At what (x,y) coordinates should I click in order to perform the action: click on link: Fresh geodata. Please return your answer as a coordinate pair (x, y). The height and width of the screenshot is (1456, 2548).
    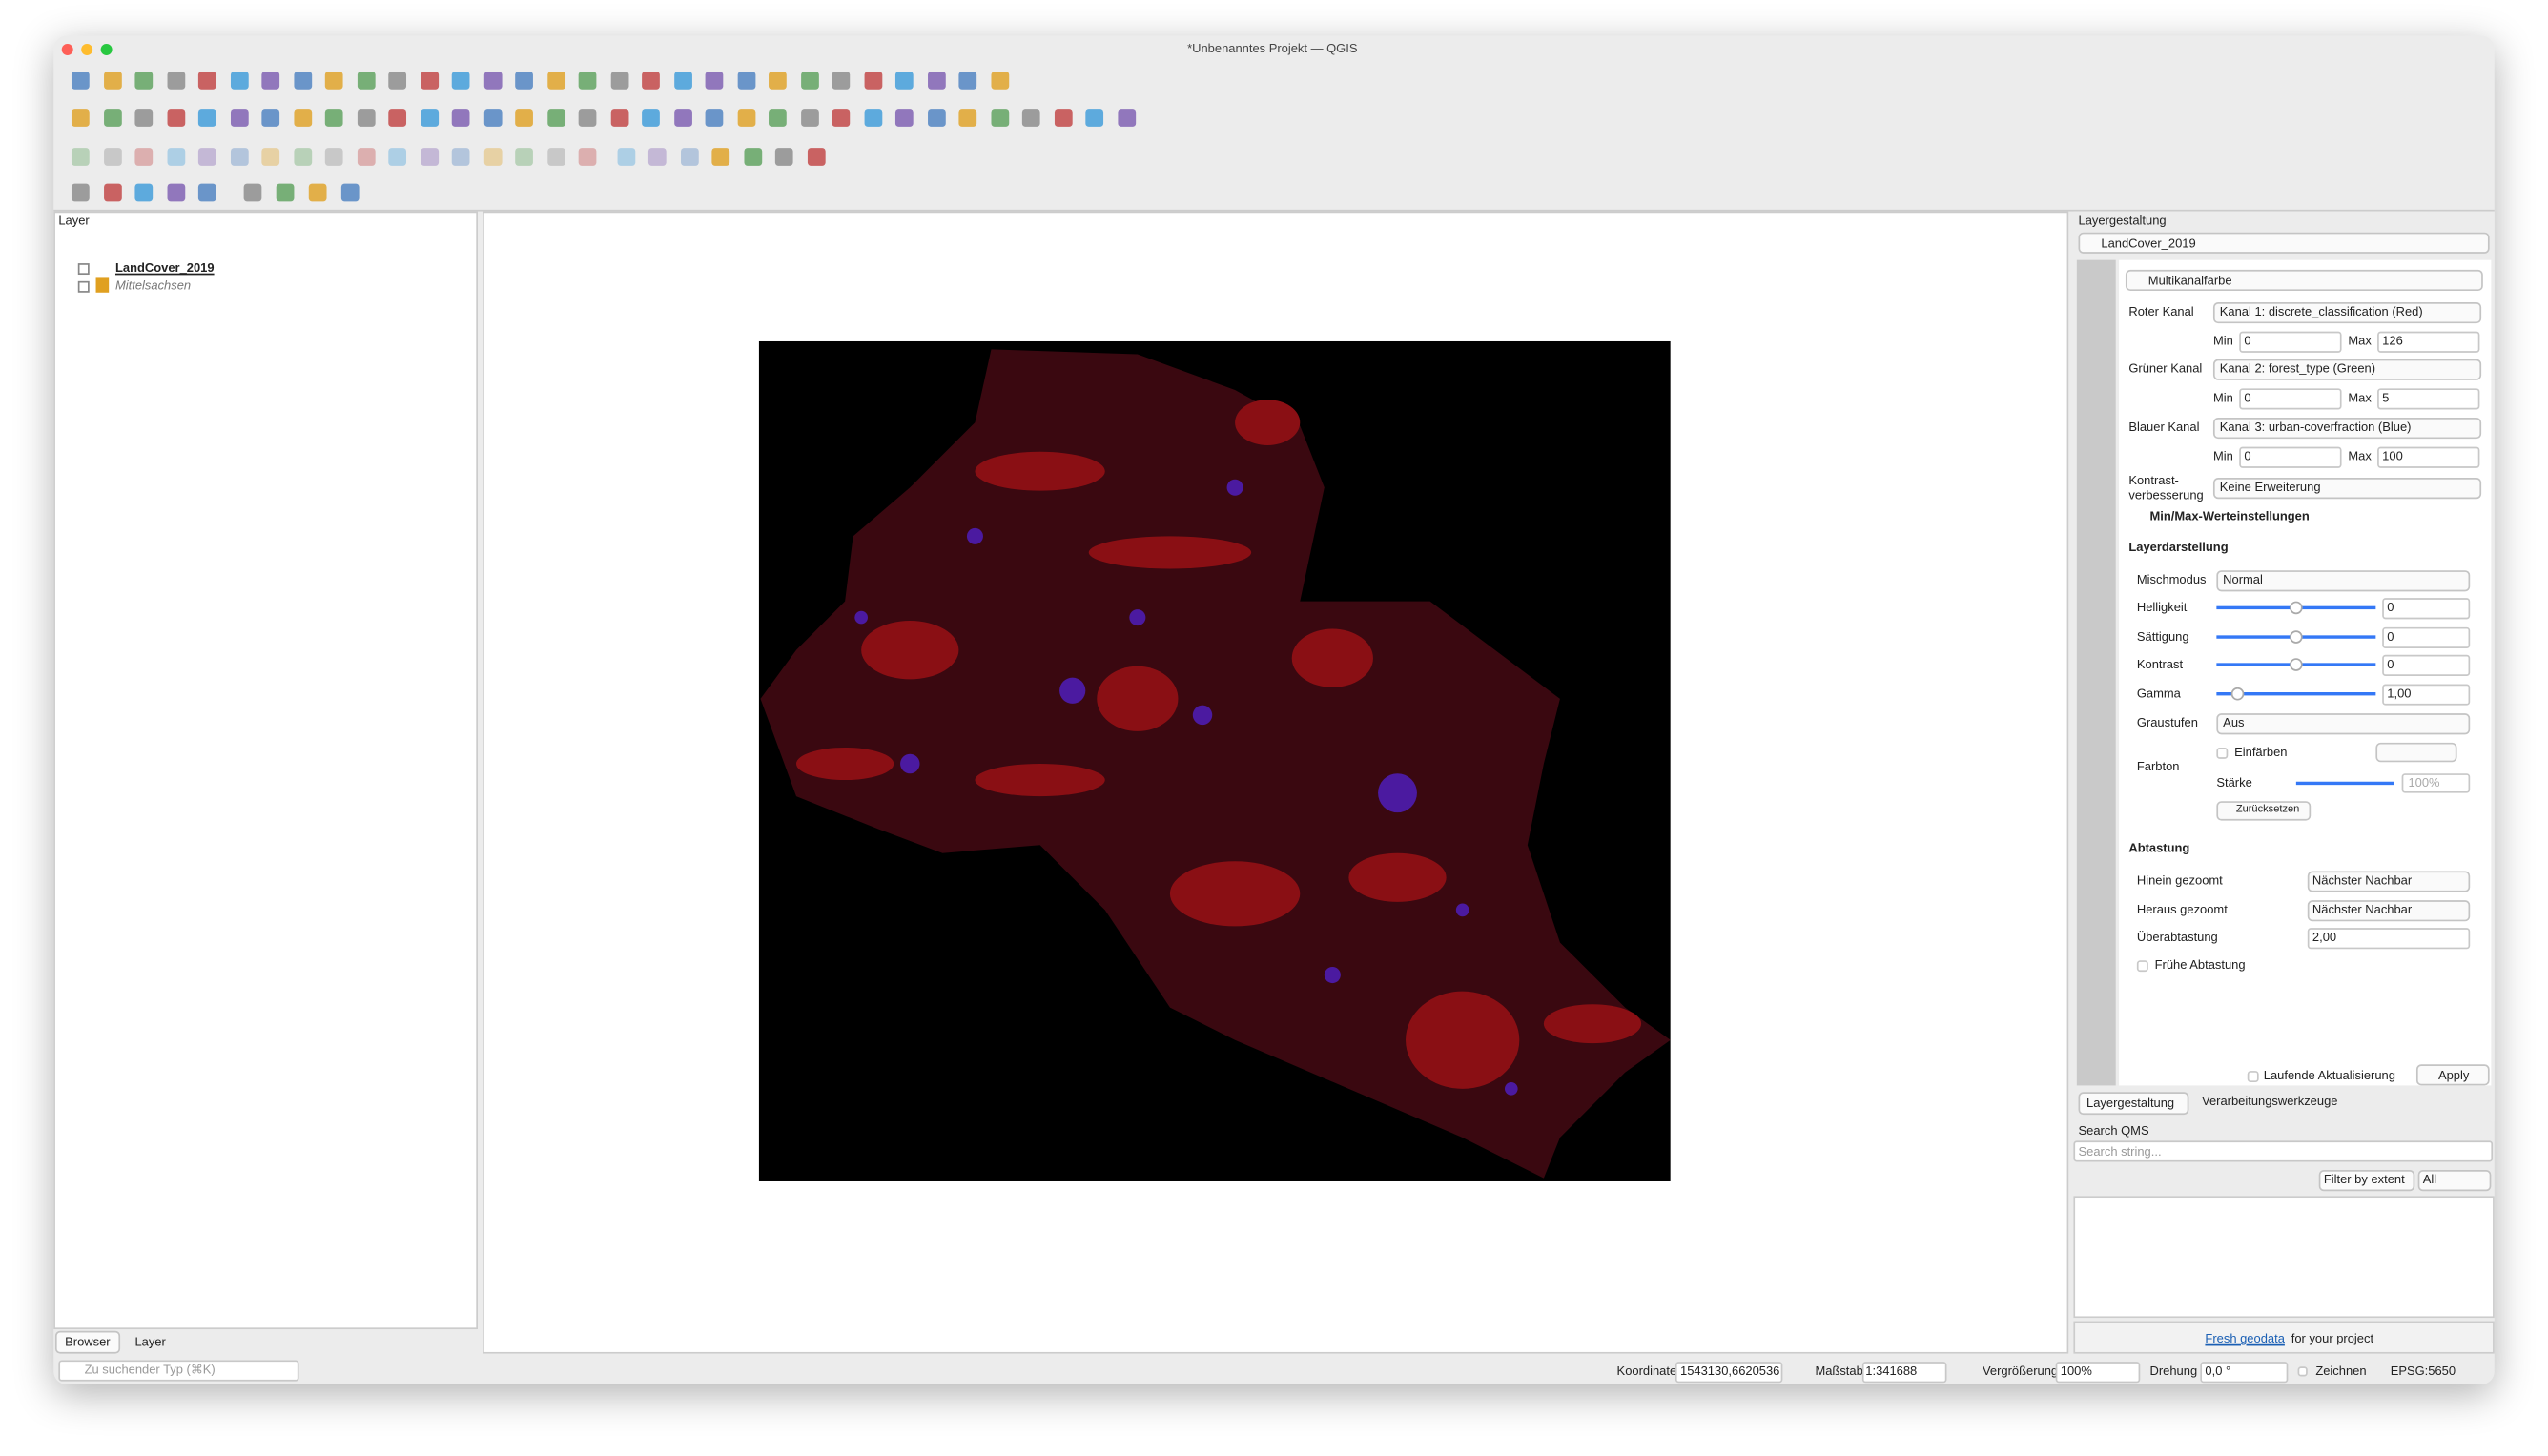
    Looking at the image, I should click on (2245, 1339).